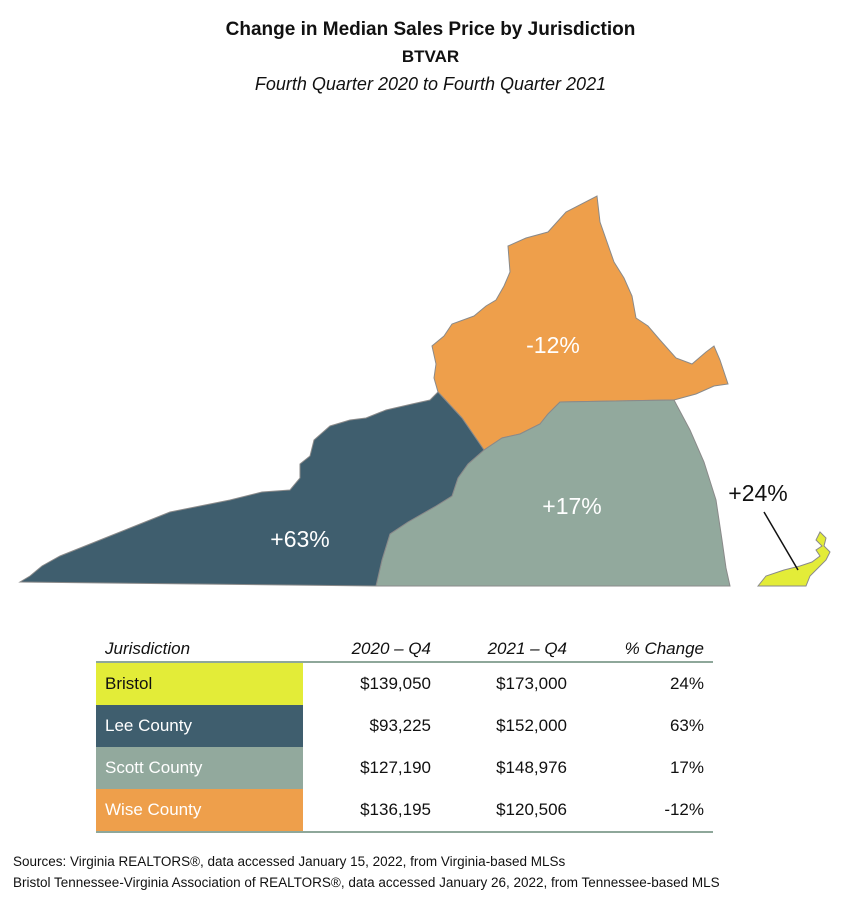 This screenshot has width=861, height=898. What do you see at coordinates (251, 489) in the screenshot?
I see `region-lee-county` at bounding box center [251, 489].